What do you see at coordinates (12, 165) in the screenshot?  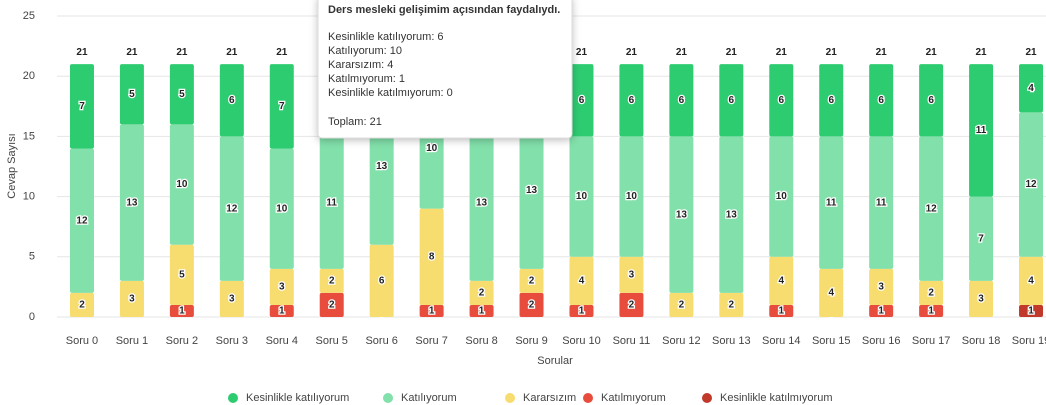 I see `y-axis-label: Cevap Sayısı` at bounding box center [12, 165].